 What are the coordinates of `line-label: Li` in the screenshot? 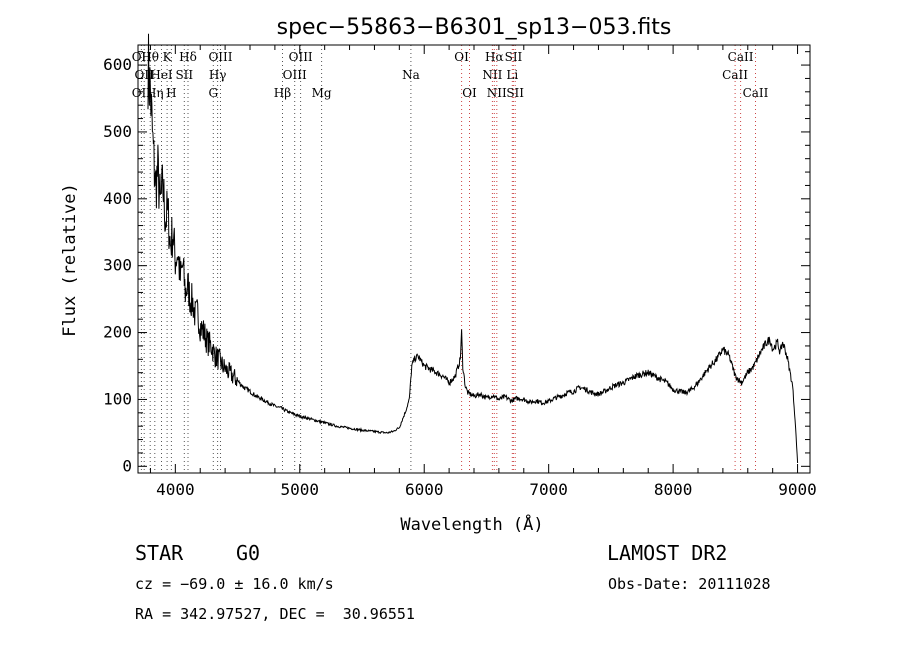 It's located at (512, 75).